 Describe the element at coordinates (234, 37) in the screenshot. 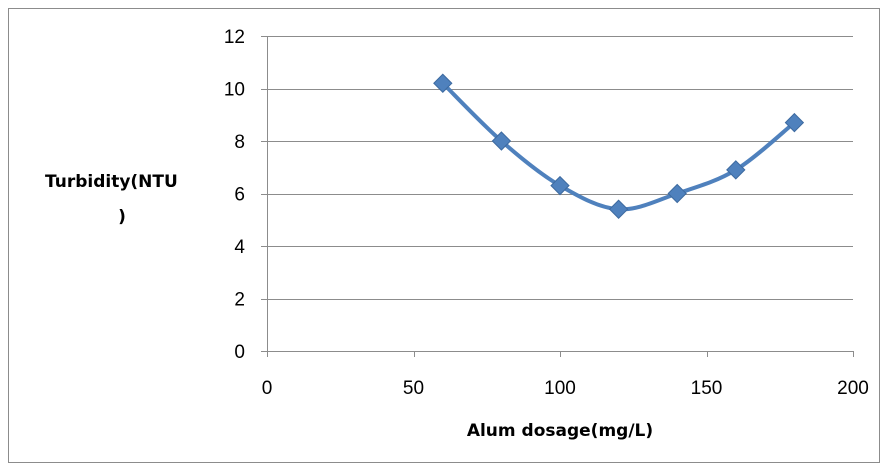

I see `y-tick-label: 12` at that location.